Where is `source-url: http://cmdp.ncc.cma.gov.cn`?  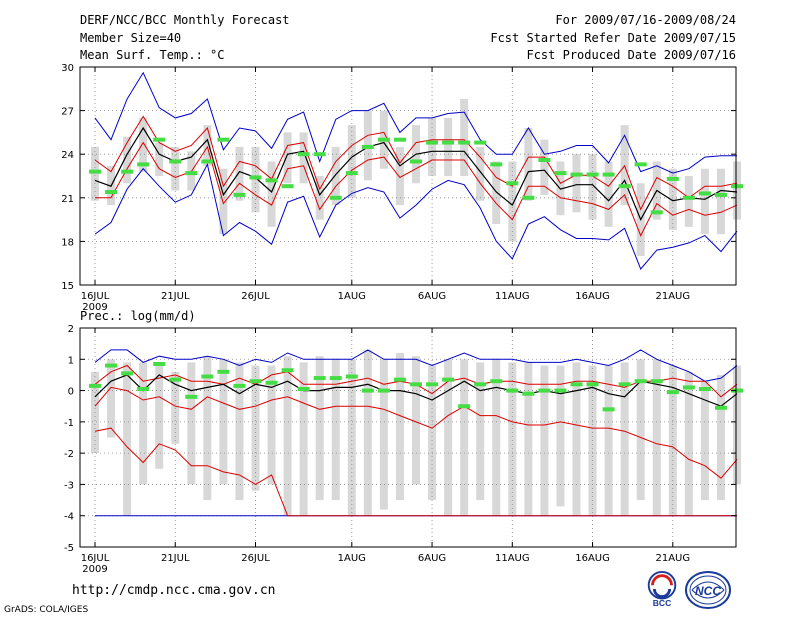 source-url: http://cmdp.ncc.cma.gov.cn is located at coordinates (174, 590).